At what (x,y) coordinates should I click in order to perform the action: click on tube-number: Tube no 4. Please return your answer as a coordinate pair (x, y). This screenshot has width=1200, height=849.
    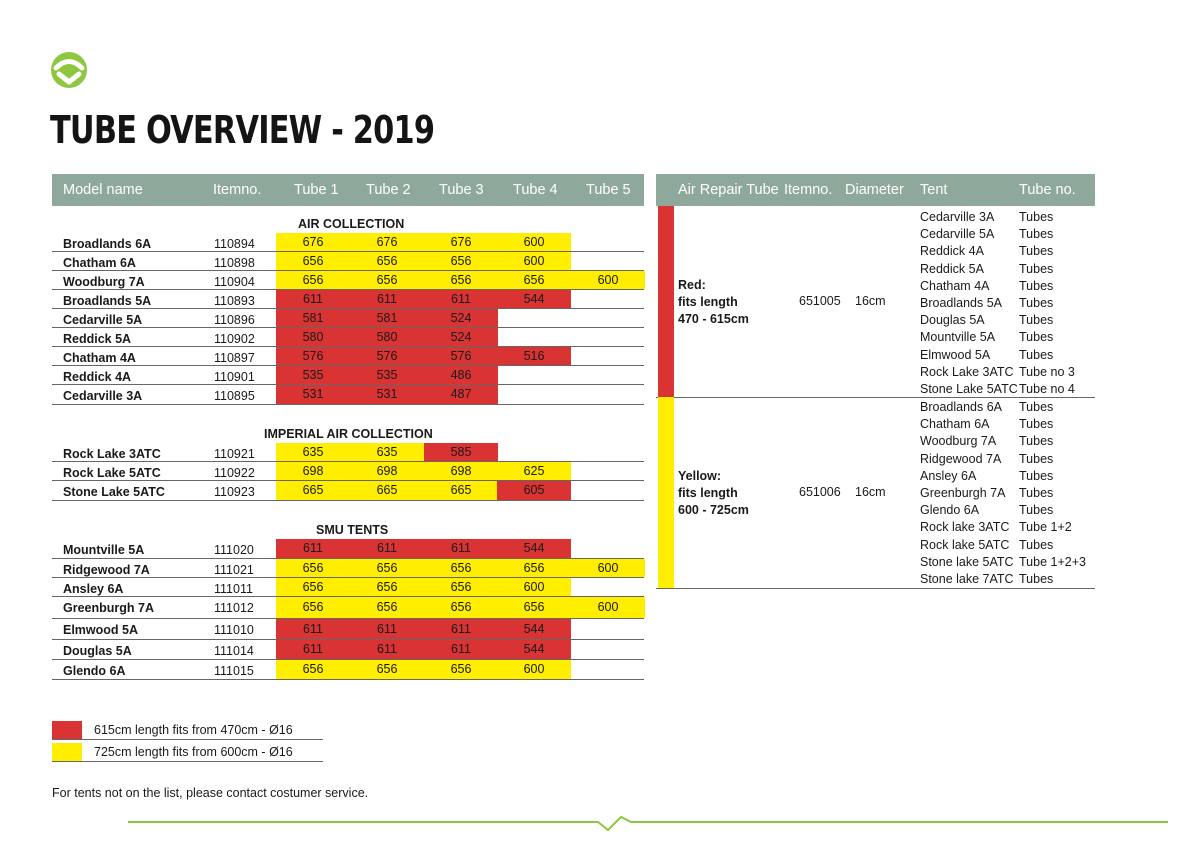
    Looking at the image, I should click on (1047, 389).